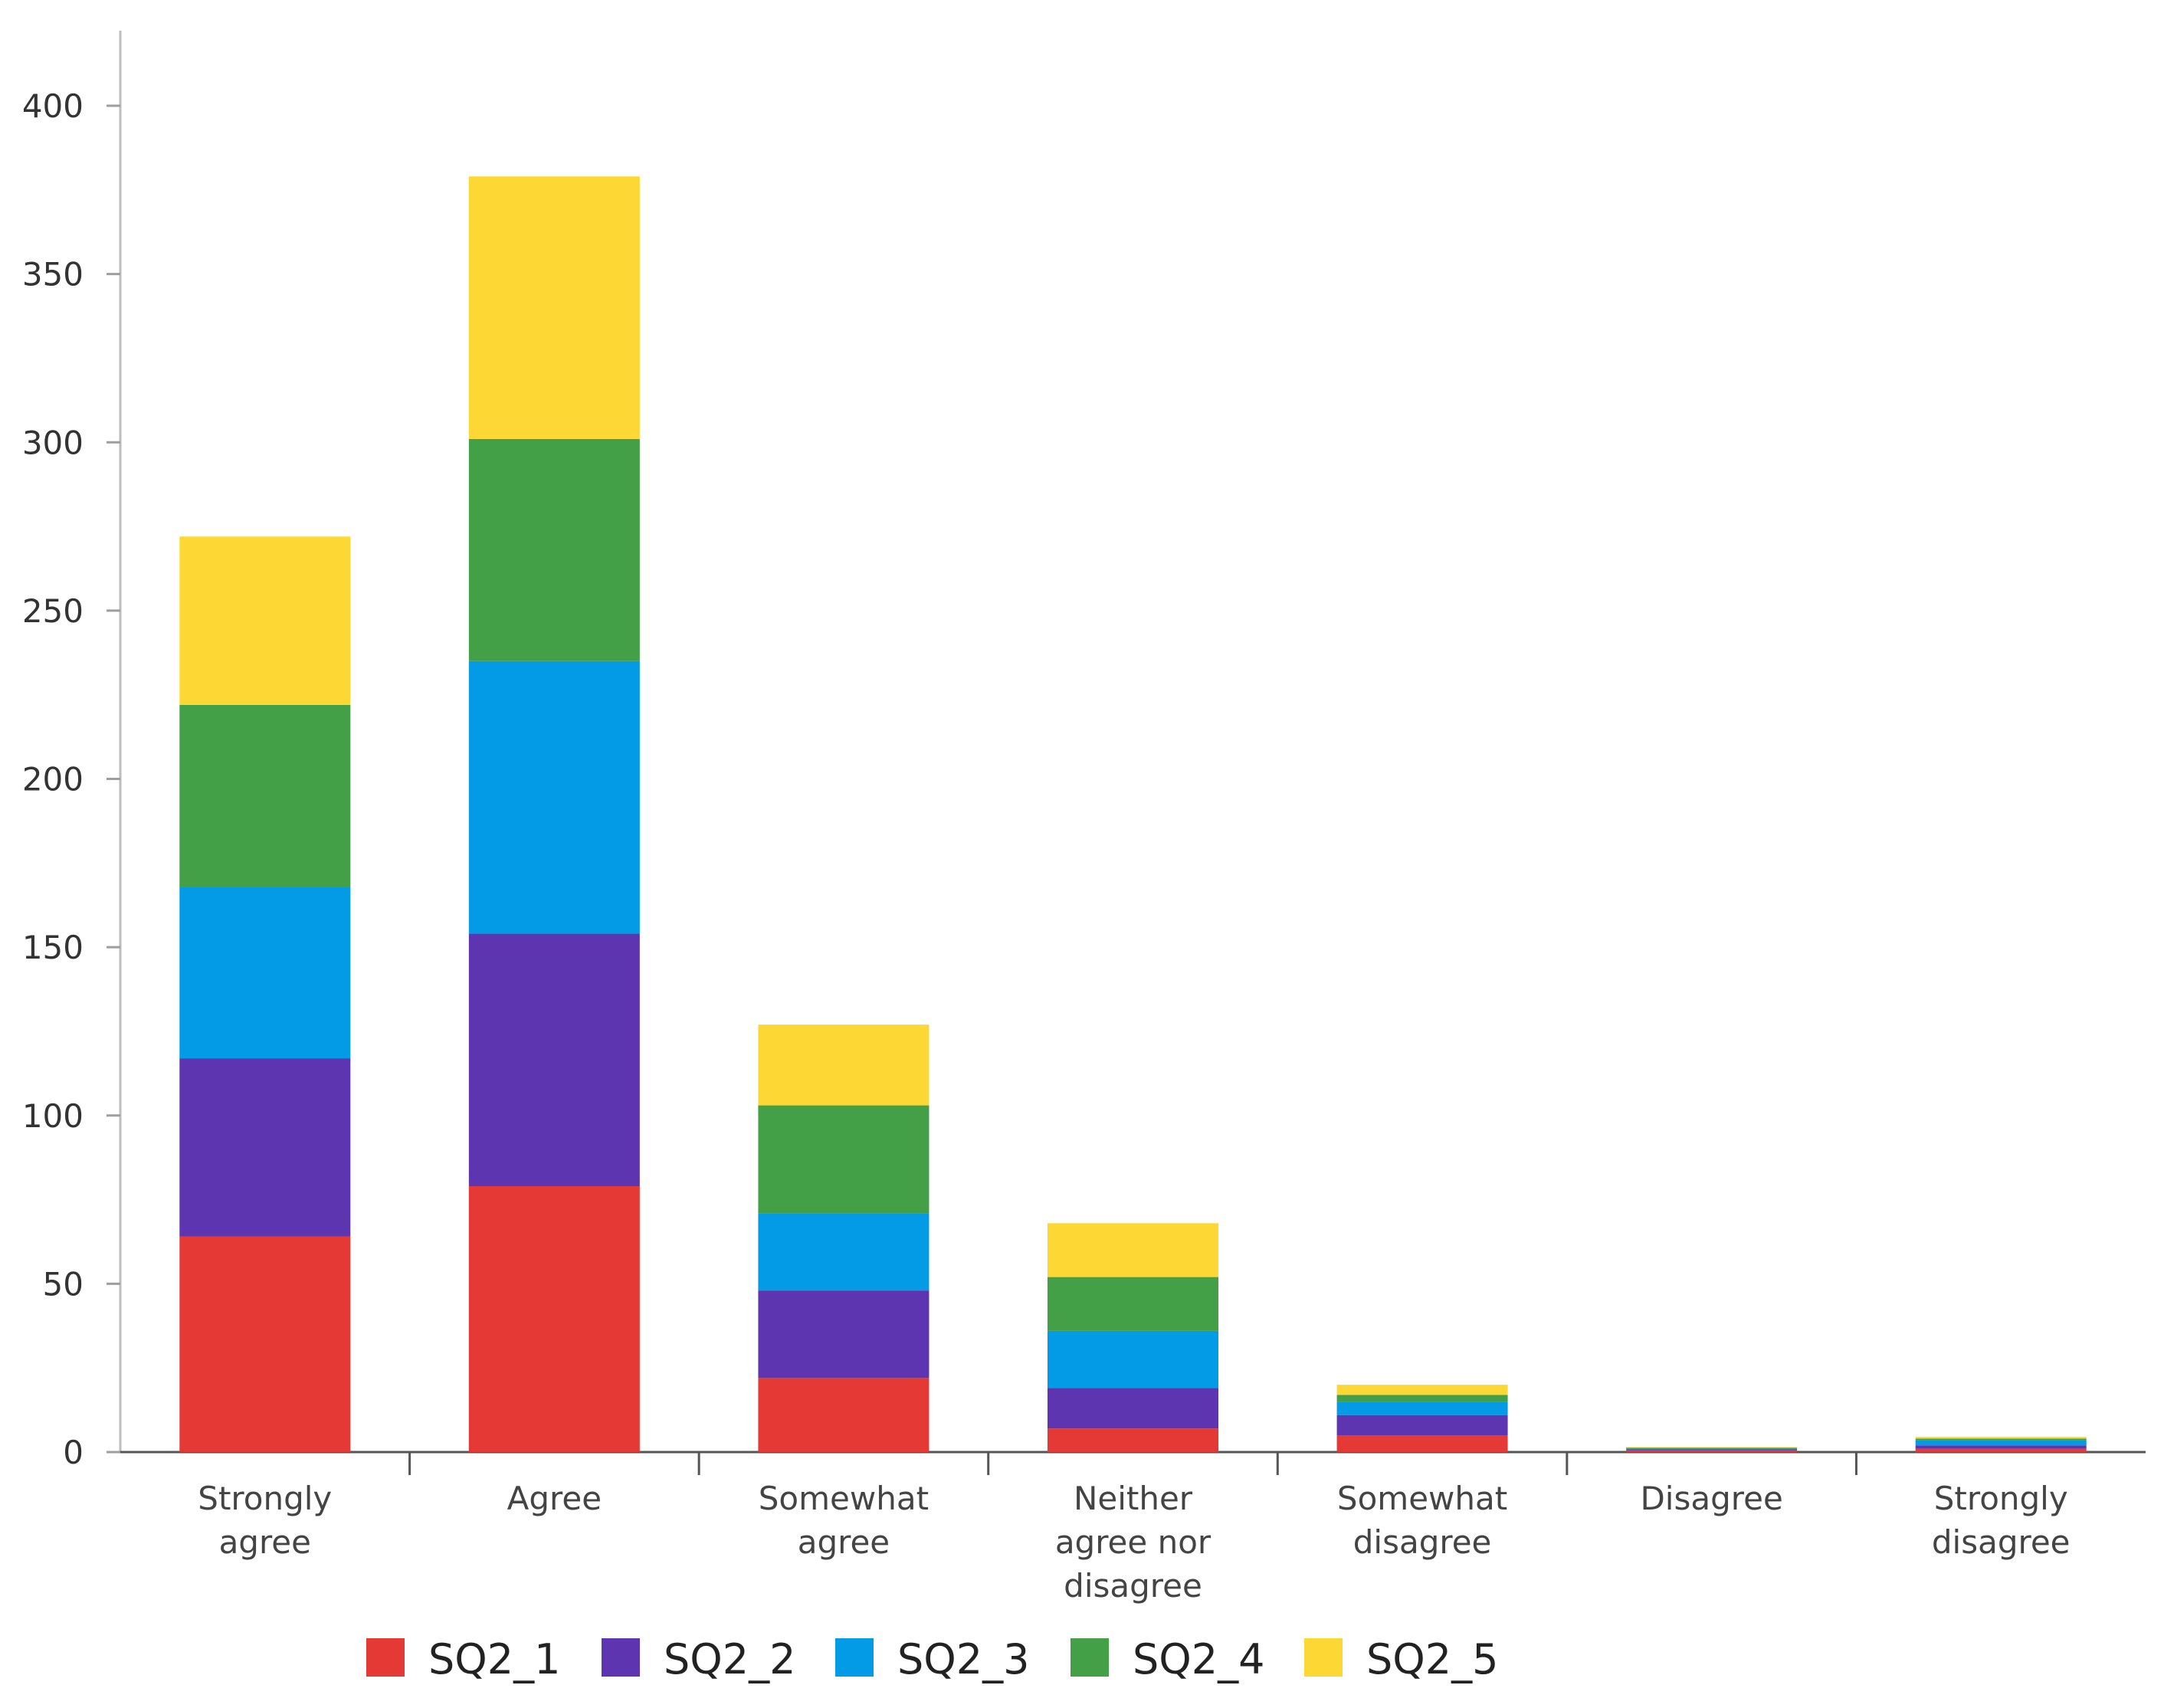 Image resolution: width=2164 pixels, height=1708 pixels. I want to click on bar-segment-sq2-2-strongly-agree, so click(265, 1147).